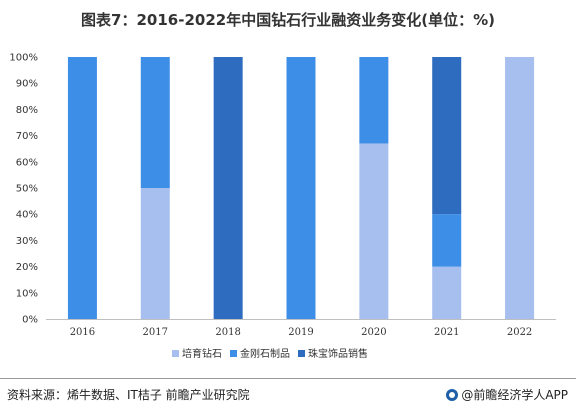 This screenshot has width=576, height=417. What do you see at coordinates (265, 353) in the screenshot?
I see `legend-label: 金刚石制品` at bounding box center [265, 353].